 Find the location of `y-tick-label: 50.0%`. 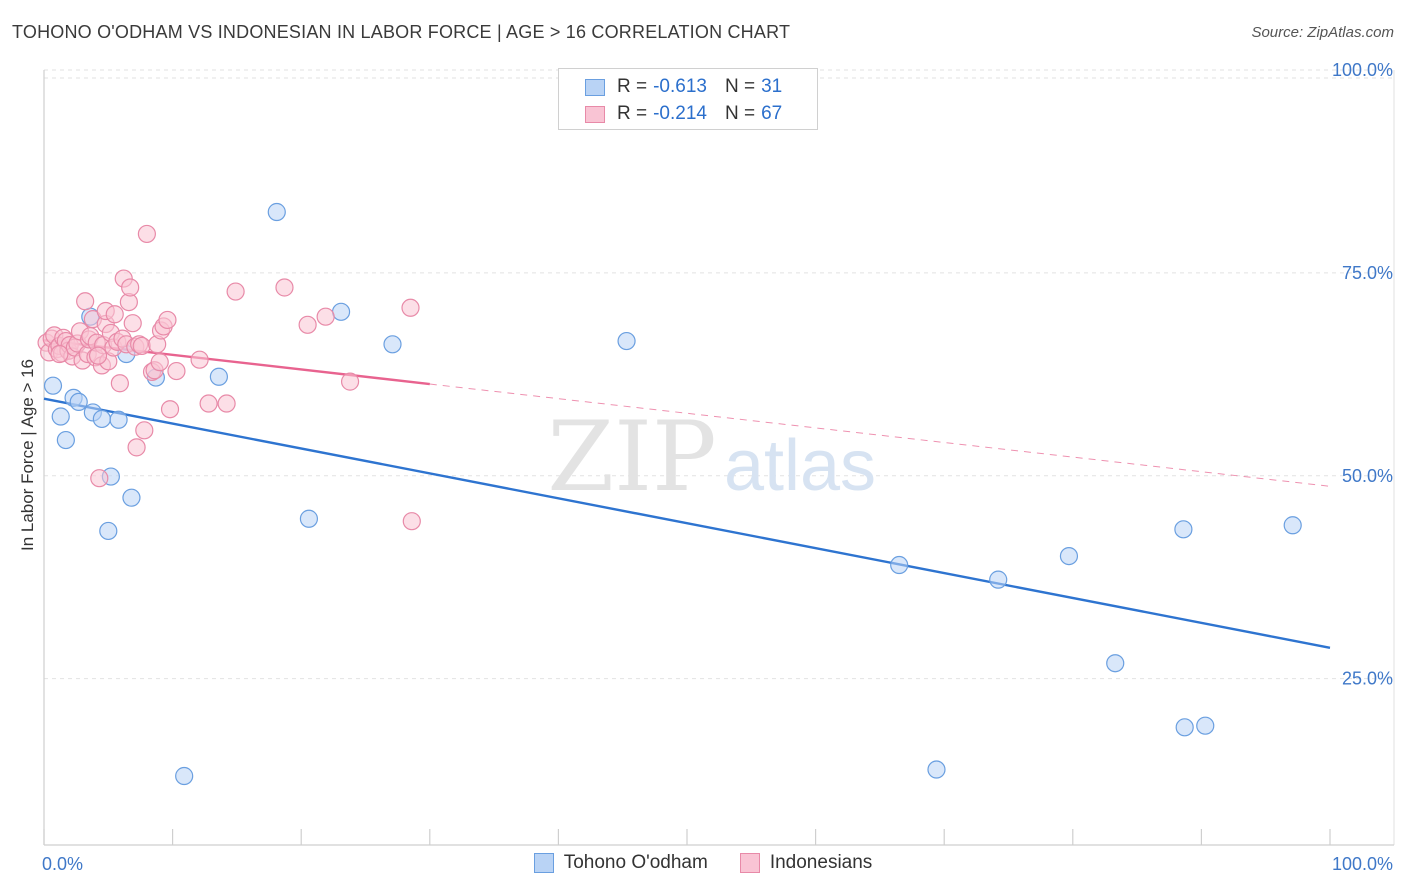

y-tick-label: 50.0% is located at coordinates (1367, 476).